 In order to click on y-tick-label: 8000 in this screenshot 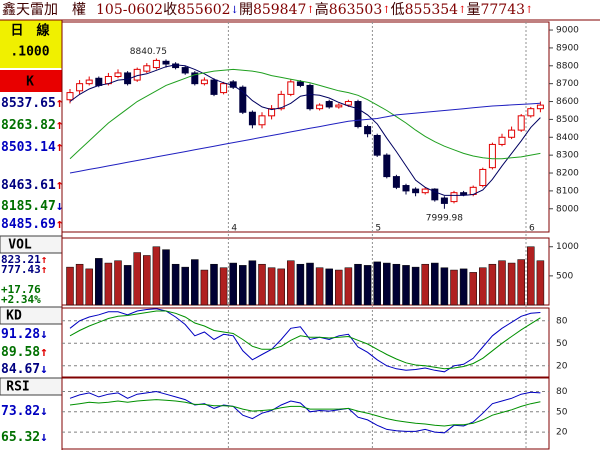, I will do `click(567, 209)`.